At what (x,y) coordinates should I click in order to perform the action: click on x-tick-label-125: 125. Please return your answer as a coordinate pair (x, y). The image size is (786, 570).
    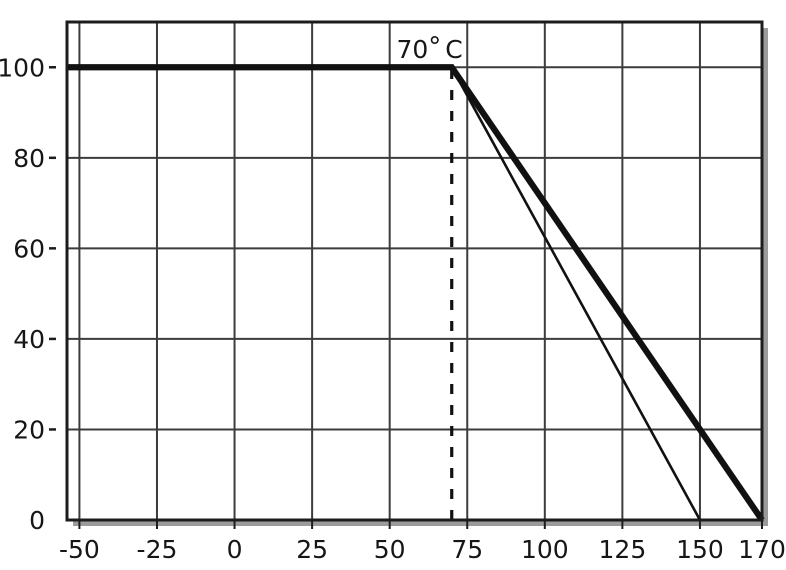
    Looking at the image, I should click on (623, 549).